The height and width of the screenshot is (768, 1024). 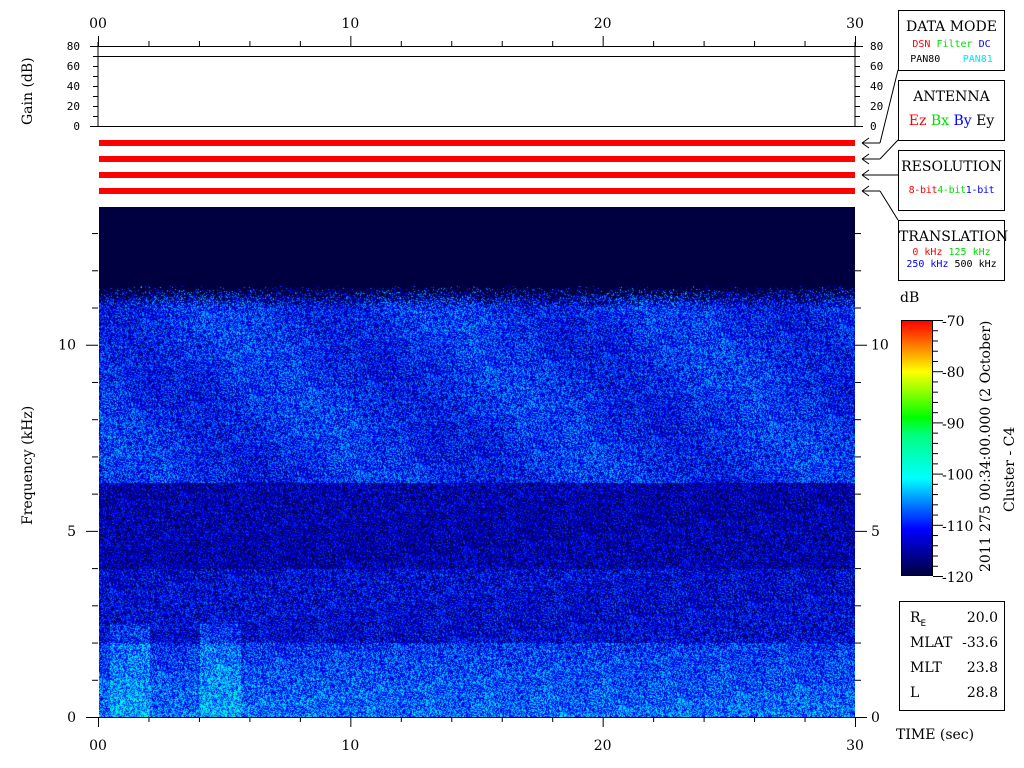 What do you see at coordinates (935, 735) in the screenshot?
I see `time-axis-label: TIME (sec)` at bounding box center [935, 735].